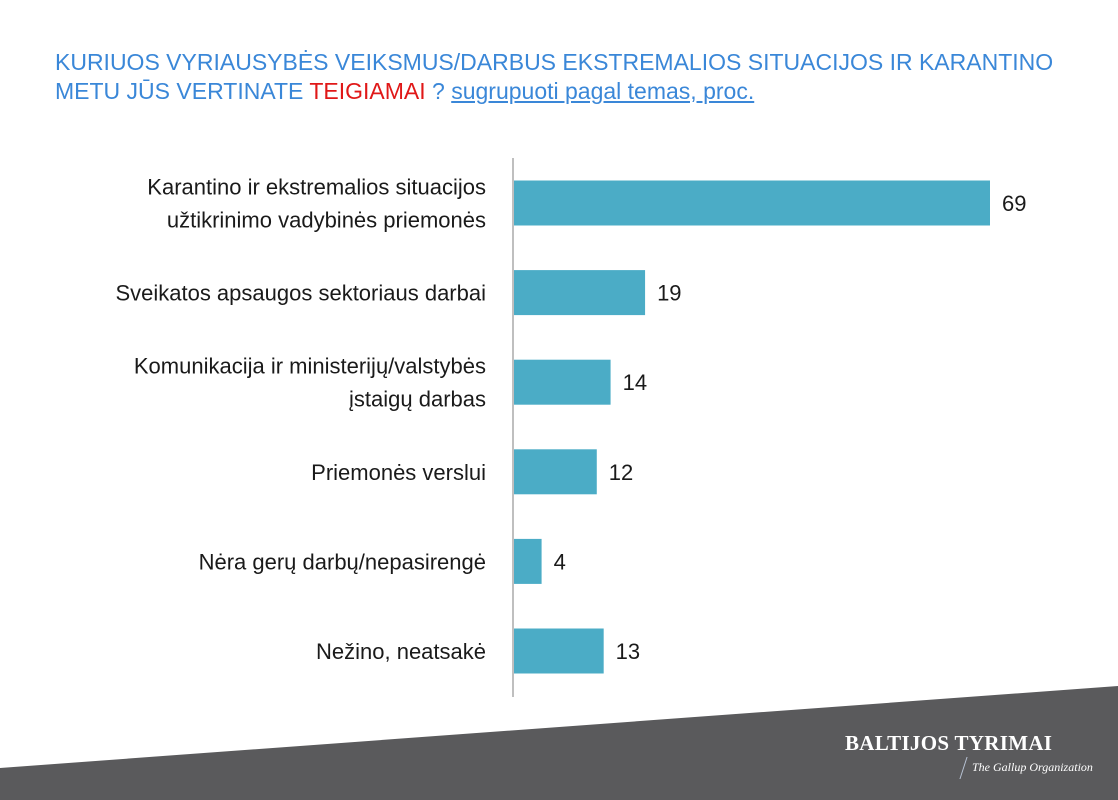 The height and width of the screenshot is (800, 1118). What do you see at coordinates (310, 366) in the screenshot?
I see `category-label: Komunikacija ir ministerijų/valstybės` at bounding box center [310, 366].